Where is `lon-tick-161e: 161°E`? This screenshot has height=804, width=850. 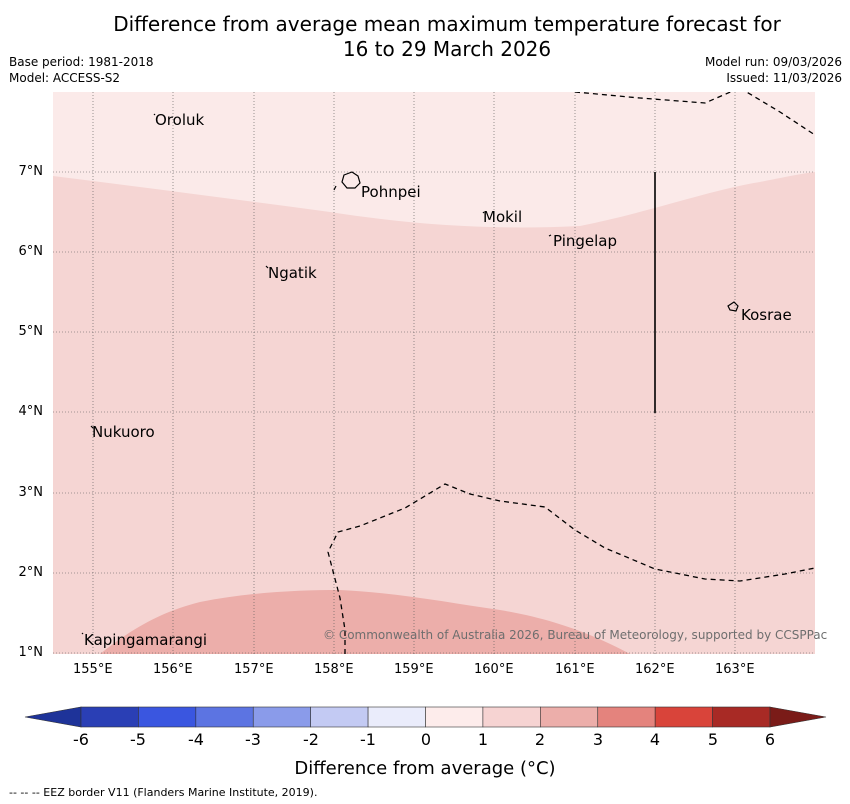
lon-tick-161e: 161°E is located at coordinates (575, 669).